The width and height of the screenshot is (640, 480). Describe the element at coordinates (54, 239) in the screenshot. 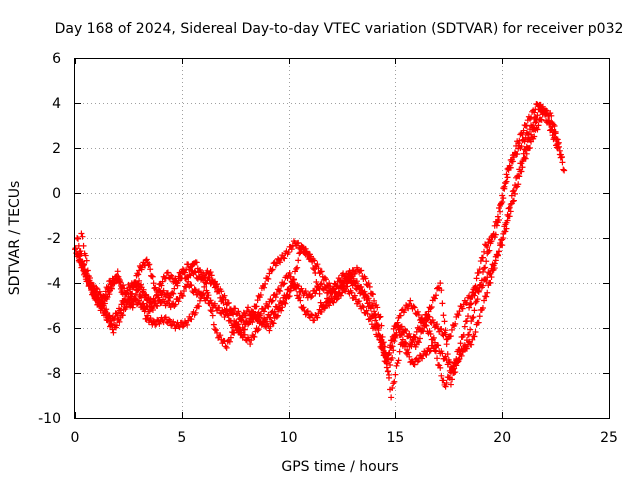

I see `y-tick-label: -2` at that location.